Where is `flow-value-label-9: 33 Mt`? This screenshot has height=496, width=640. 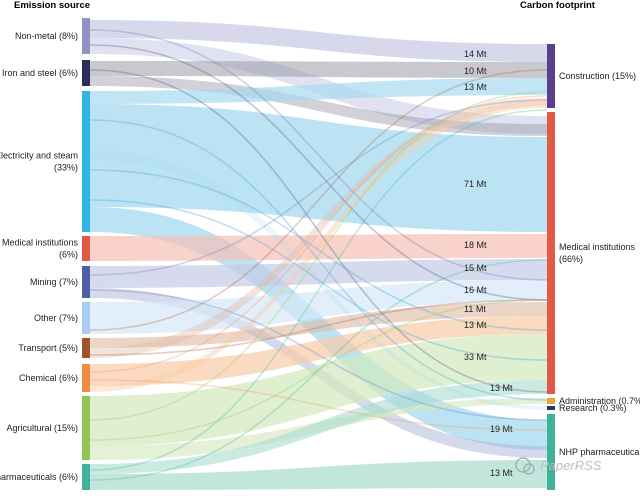 flow-value-label-9: 33 Mt is located at coordinates (475, 357).